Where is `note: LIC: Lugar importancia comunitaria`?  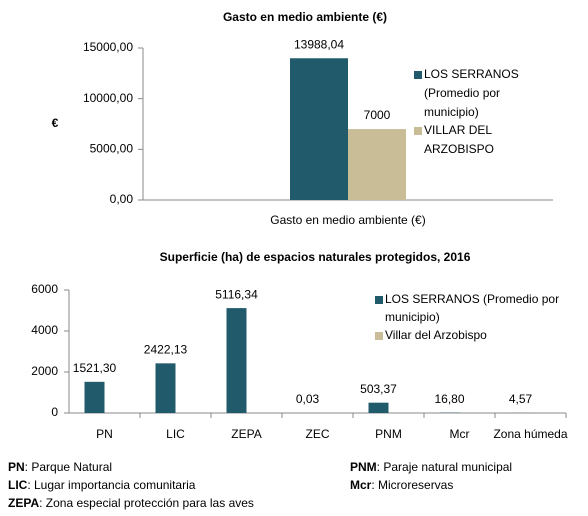
note: LIC: Lugar importancia comunitaria is located at coordinates (102, 485).